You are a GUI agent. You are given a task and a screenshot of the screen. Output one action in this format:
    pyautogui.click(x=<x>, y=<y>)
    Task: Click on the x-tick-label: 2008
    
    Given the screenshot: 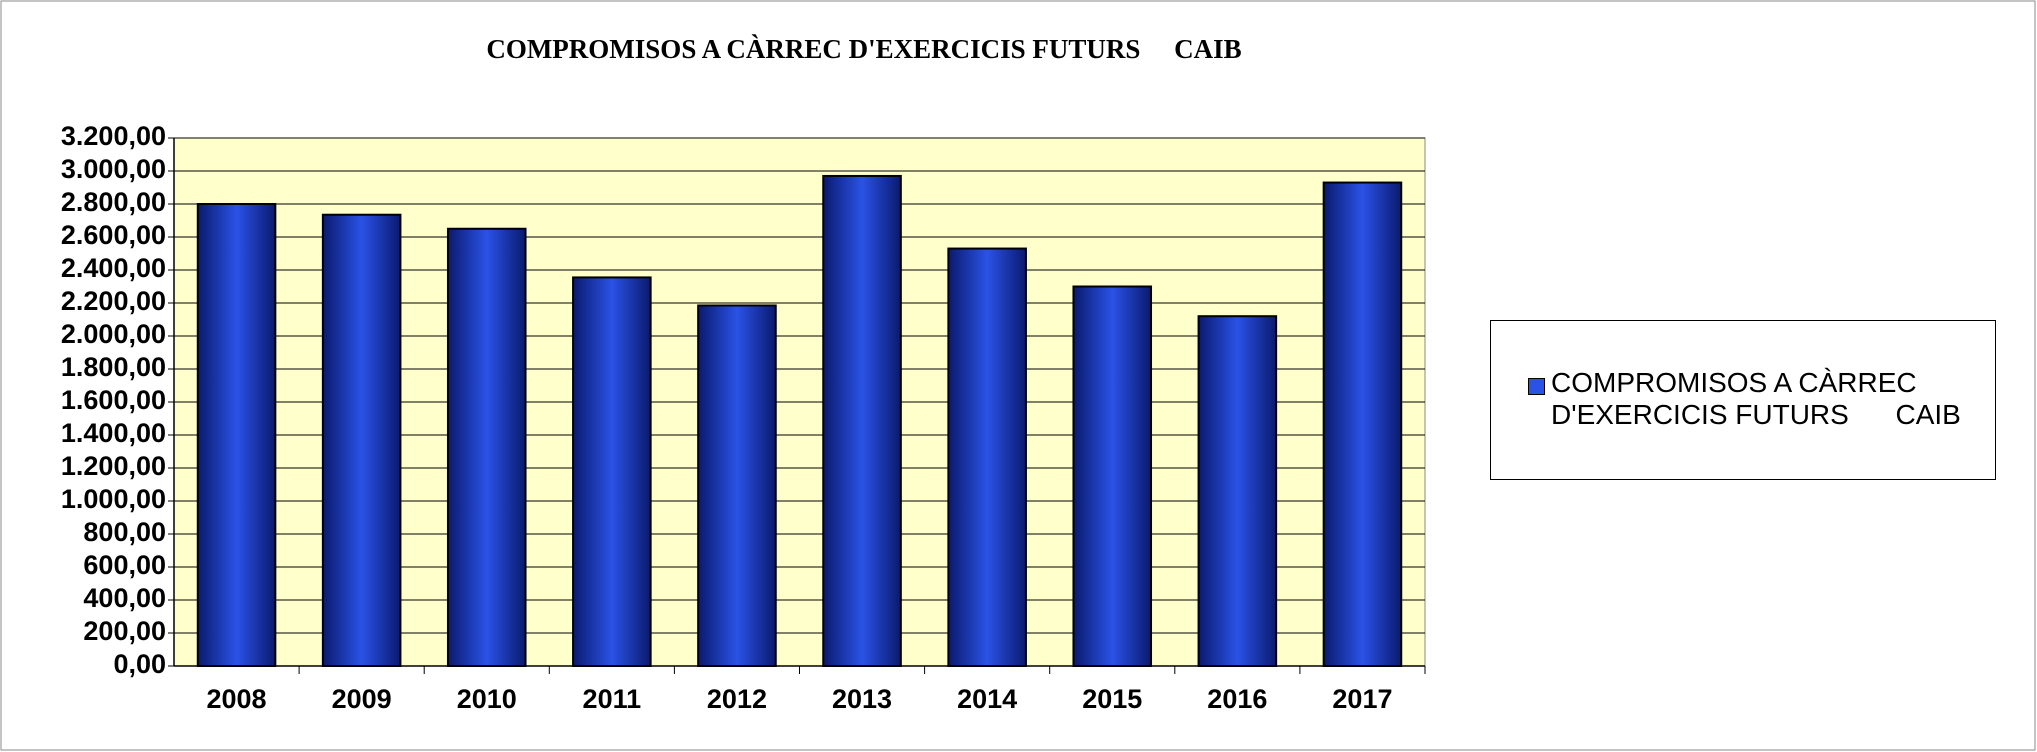 What is the action you would take?
    pyautogui.click(x=237, y=699)
    